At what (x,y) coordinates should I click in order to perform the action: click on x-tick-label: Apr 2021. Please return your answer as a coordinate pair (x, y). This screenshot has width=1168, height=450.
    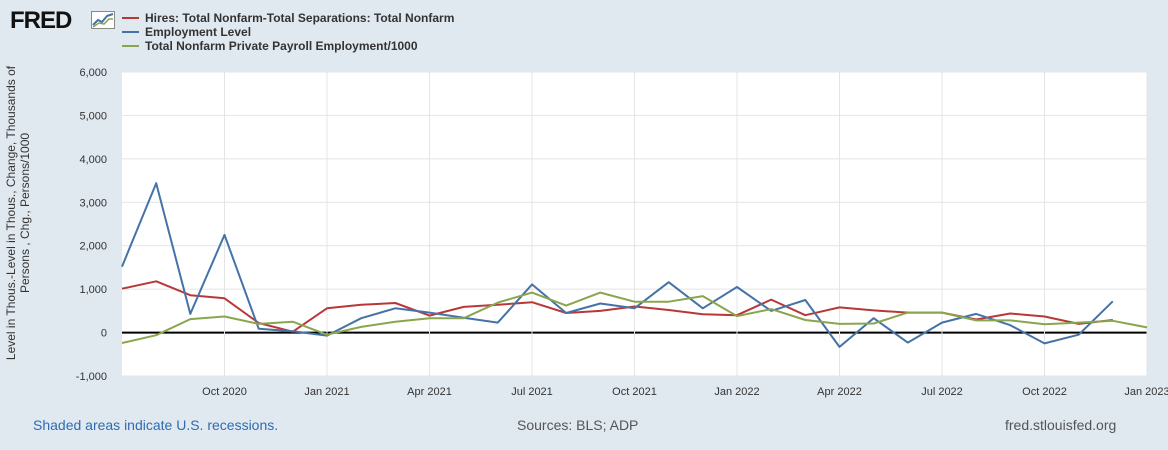
    Looking at the image, I should click on (429, 392).